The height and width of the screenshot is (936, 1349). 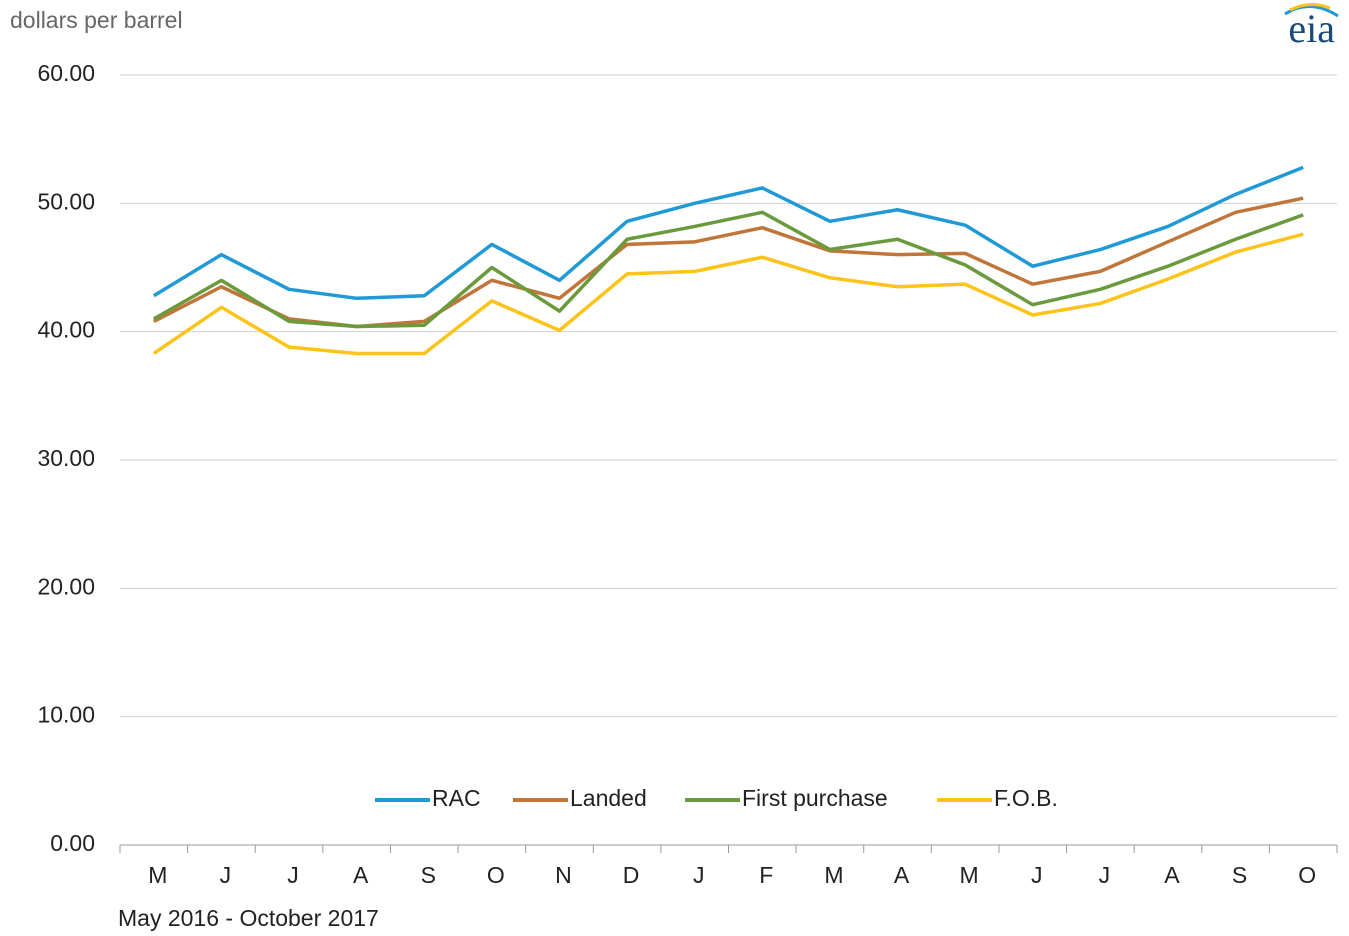 I want to click on legend-label: Landed, so click(x=608, y=798).